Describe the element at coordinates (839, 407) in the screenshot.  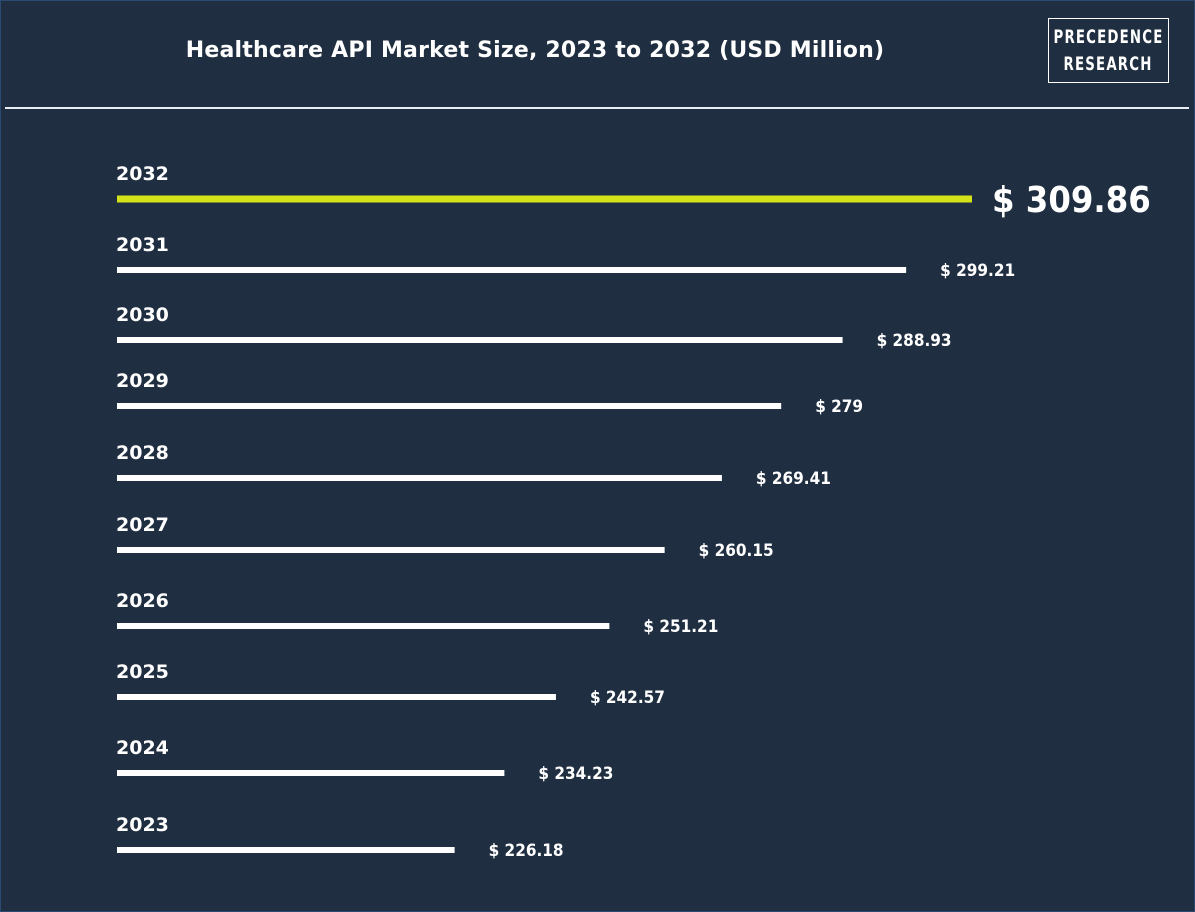
I see `value-label-2029: $ 279` at that location.